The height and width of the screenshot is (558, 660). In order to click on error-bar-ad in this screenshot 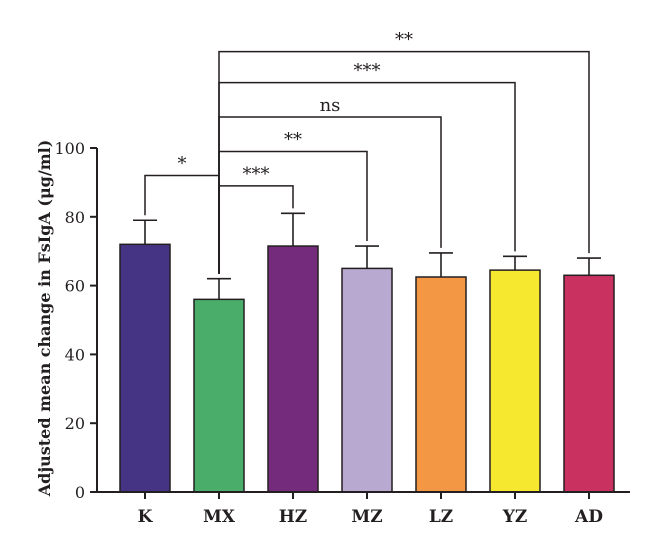, I will do `click(589, 266)`.